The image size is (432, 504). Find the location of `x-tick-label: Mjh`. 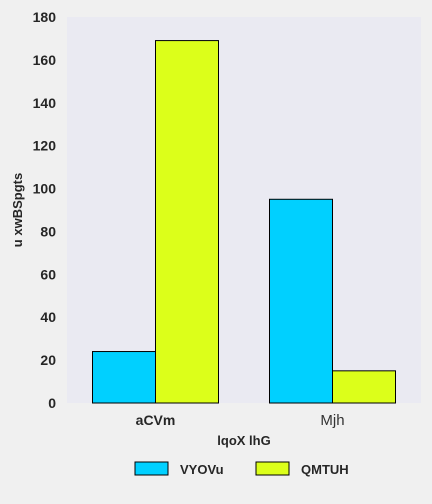

x-tick-label: Mjh is located at coordinates (332, 420).